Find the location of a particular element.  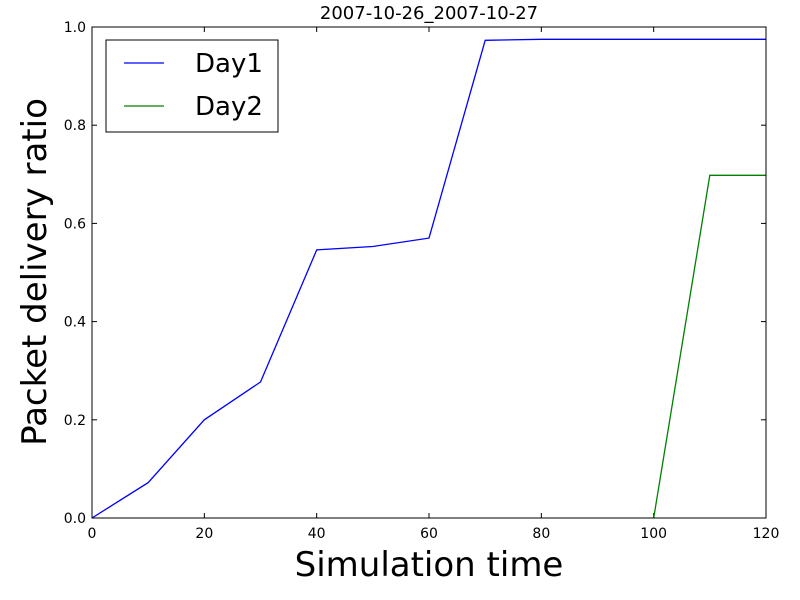

x-tick-label: 40 is located at coordinates (317, 534).